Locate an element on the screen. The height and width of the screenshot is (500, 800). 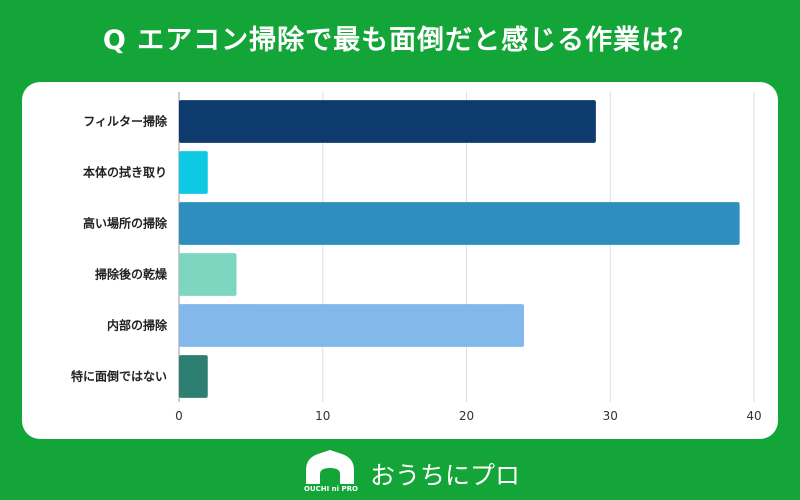
category-label-1: フィルター掃除 is located at coordinates (125, 121).